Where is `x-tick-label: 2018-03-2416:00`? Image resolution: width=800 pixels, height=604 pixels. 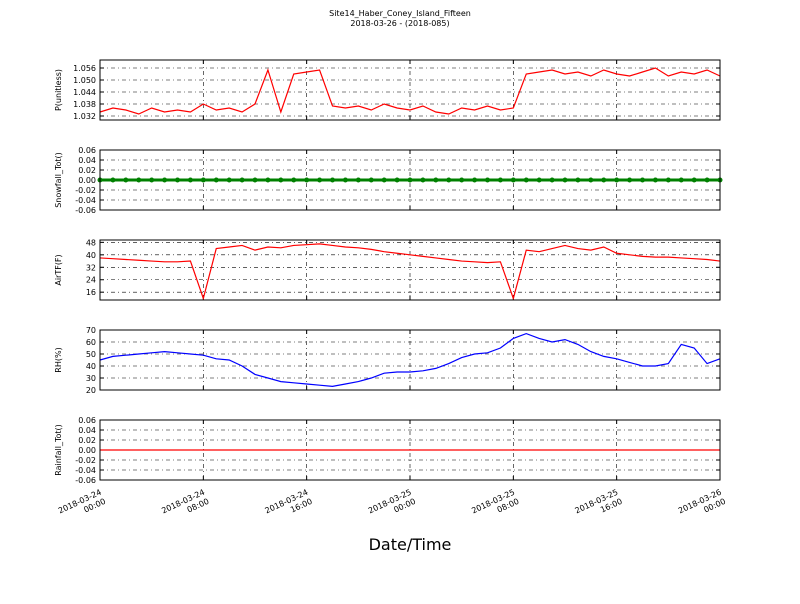 x-tick-label: 2018-03-2416:00 is located at coordinates (289, 506).